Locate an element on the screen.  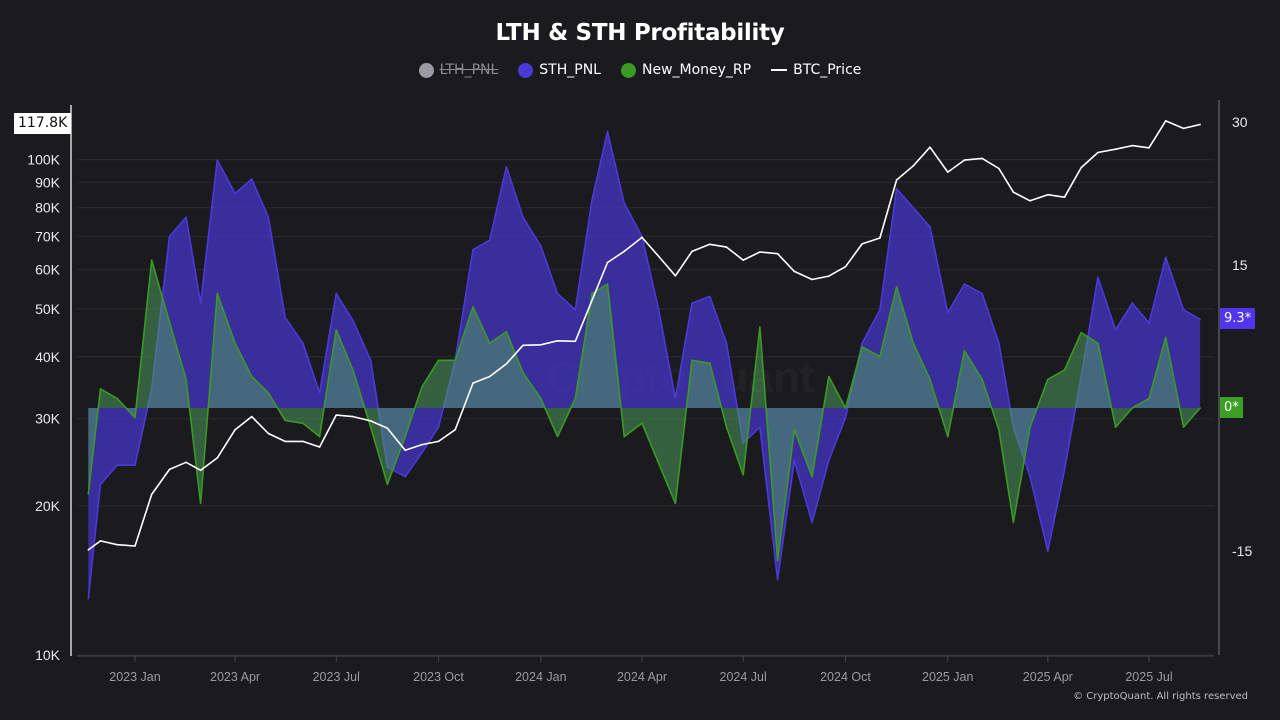
right-axis-tick-label: -15 is located at coordinates (1242, 551).